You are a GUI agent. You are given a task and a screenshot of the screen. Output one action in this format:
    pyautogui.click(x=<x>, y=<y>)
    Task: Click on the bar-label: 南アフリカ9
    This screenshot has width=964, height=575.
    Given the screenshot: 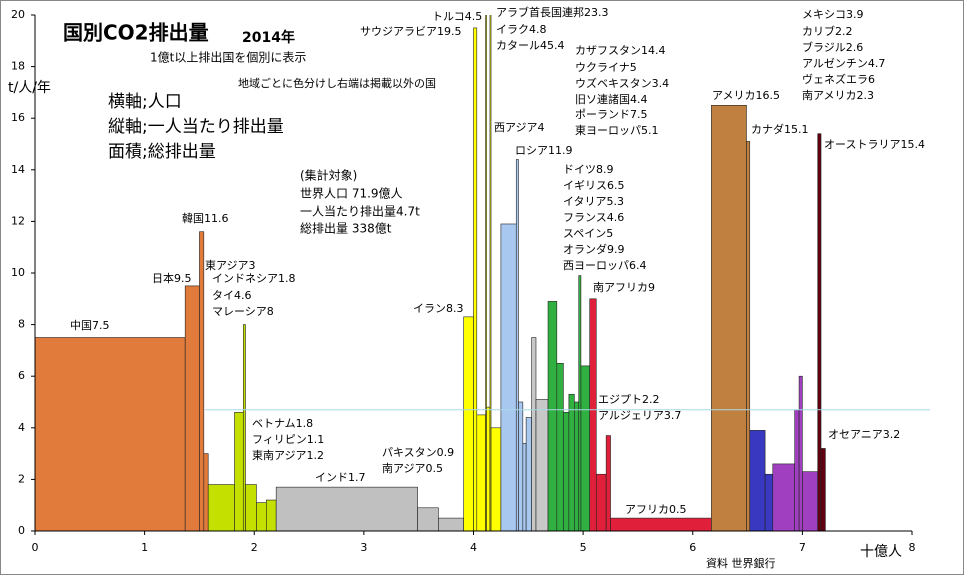 What is the action you would take?
    pyautogui.click(x=624, y=287)
    